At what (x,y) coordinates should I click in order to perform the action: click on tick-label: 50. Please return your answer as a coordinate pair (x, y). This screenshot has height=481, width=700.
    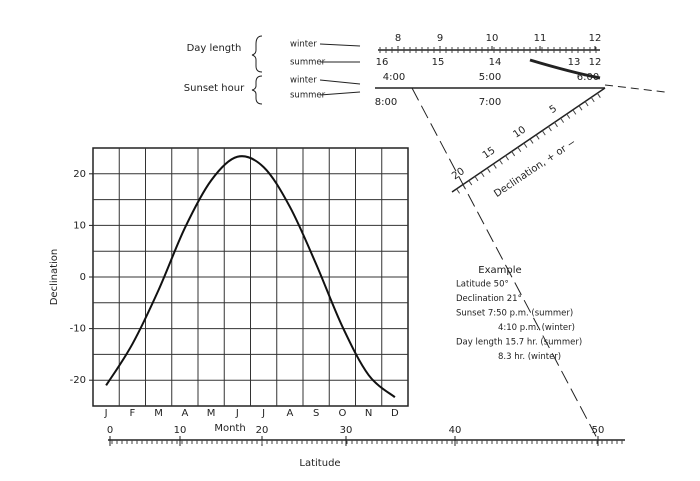
    Looking at the image, I should click on (598, 430).